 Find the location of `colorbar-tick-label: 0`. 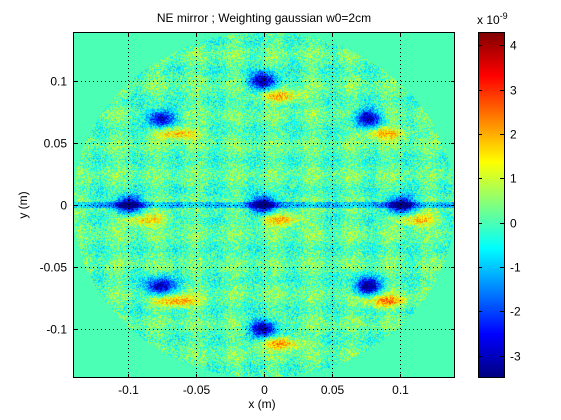

colorbar-tick-label: 0 is located at coordinates (513, 224).